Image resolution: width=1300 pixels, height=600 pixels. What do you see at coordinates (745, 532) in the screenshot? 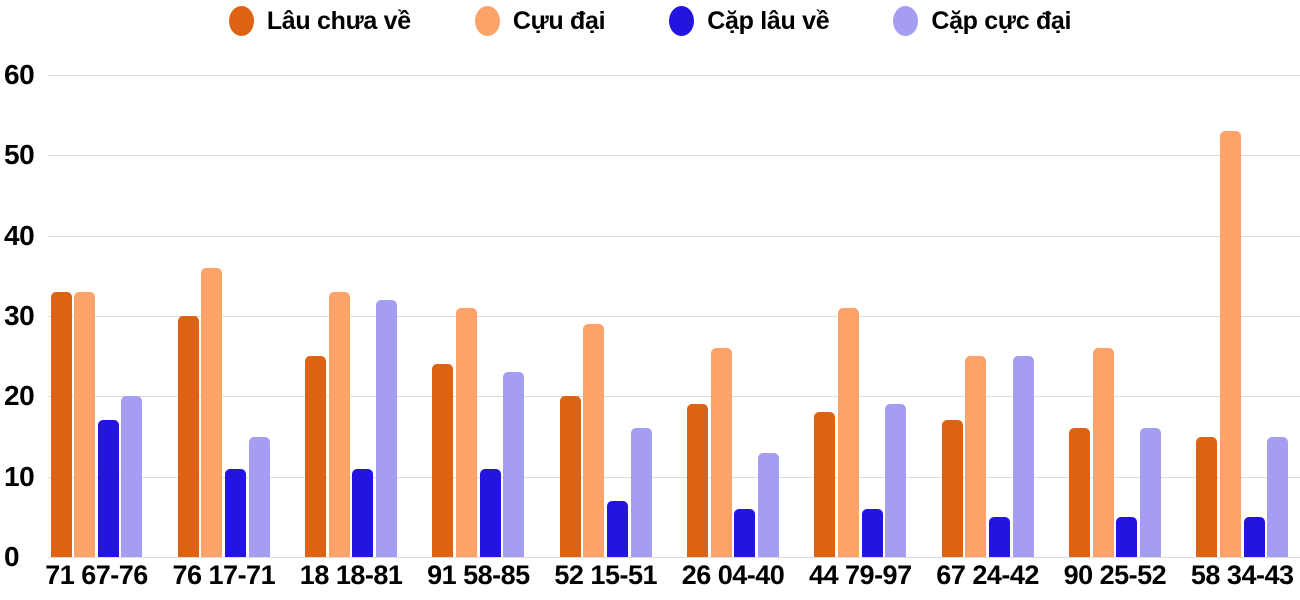
I see `bar-cặp-lâu-về-5` at bounding box center [745, 532].